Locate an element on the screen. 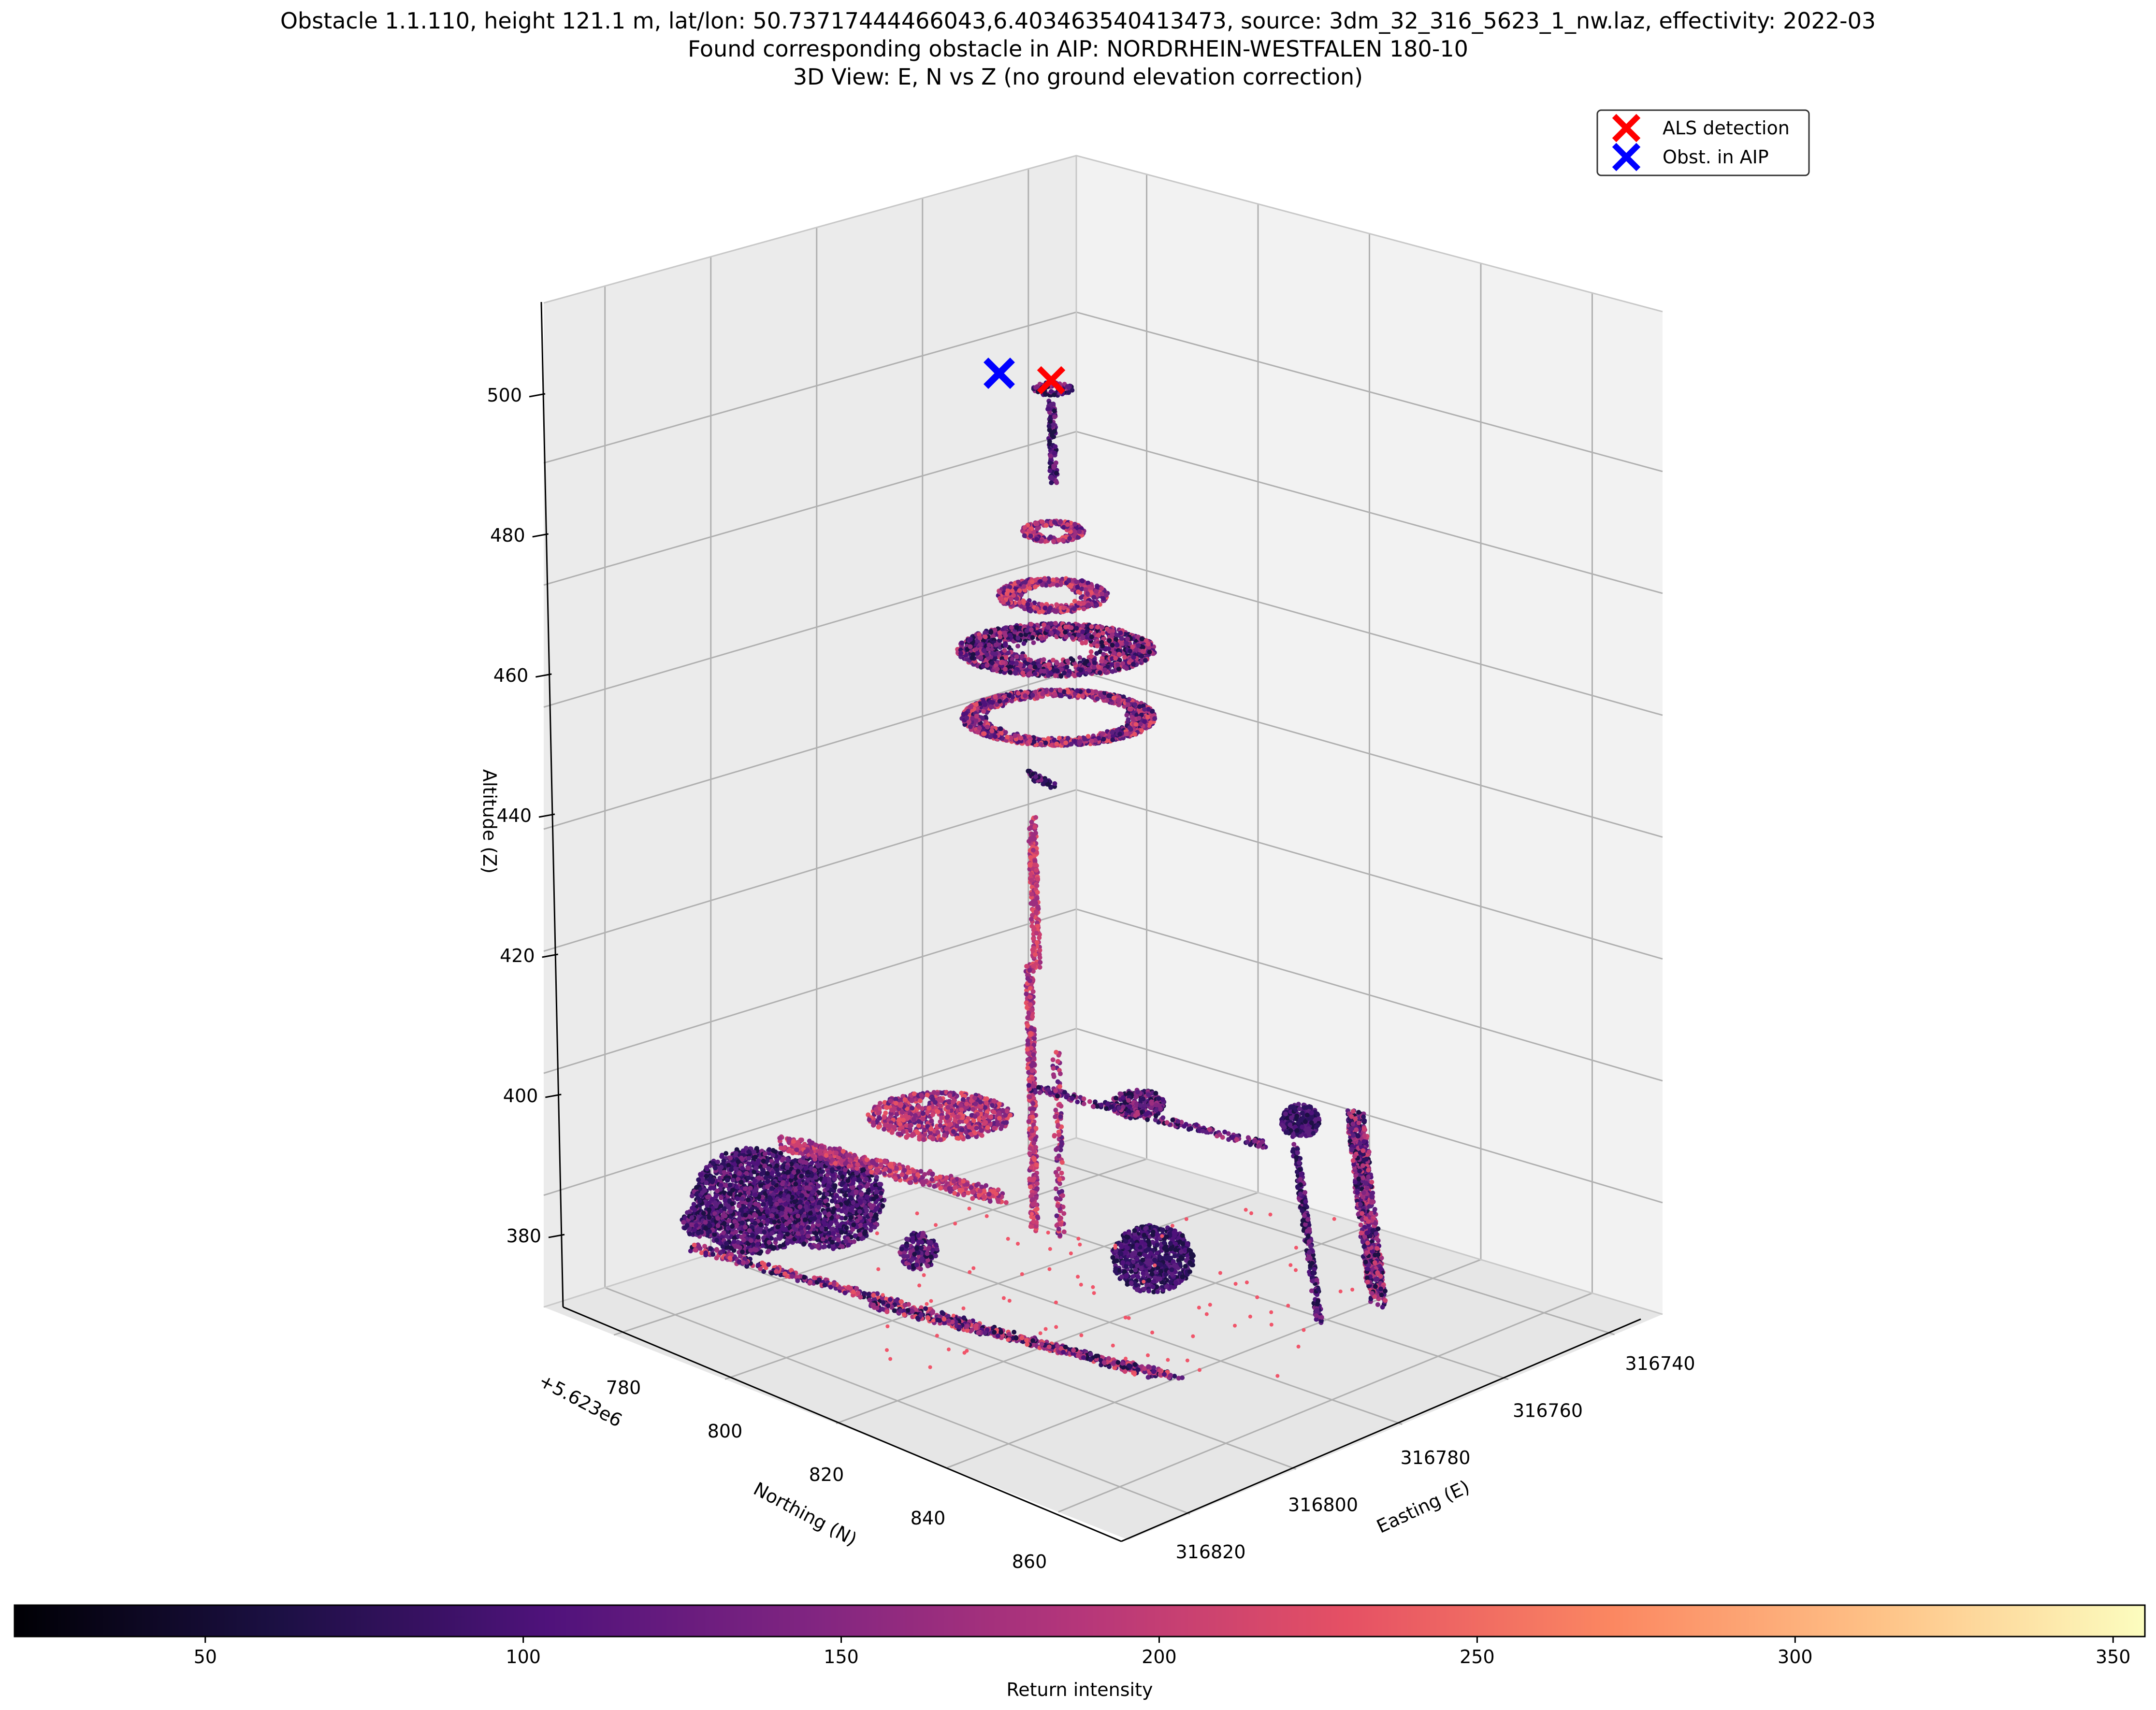 The height and width of the screenshot is (1710, 2156). x-tick-label: 316780 is located at coordinates (1435, 1457).